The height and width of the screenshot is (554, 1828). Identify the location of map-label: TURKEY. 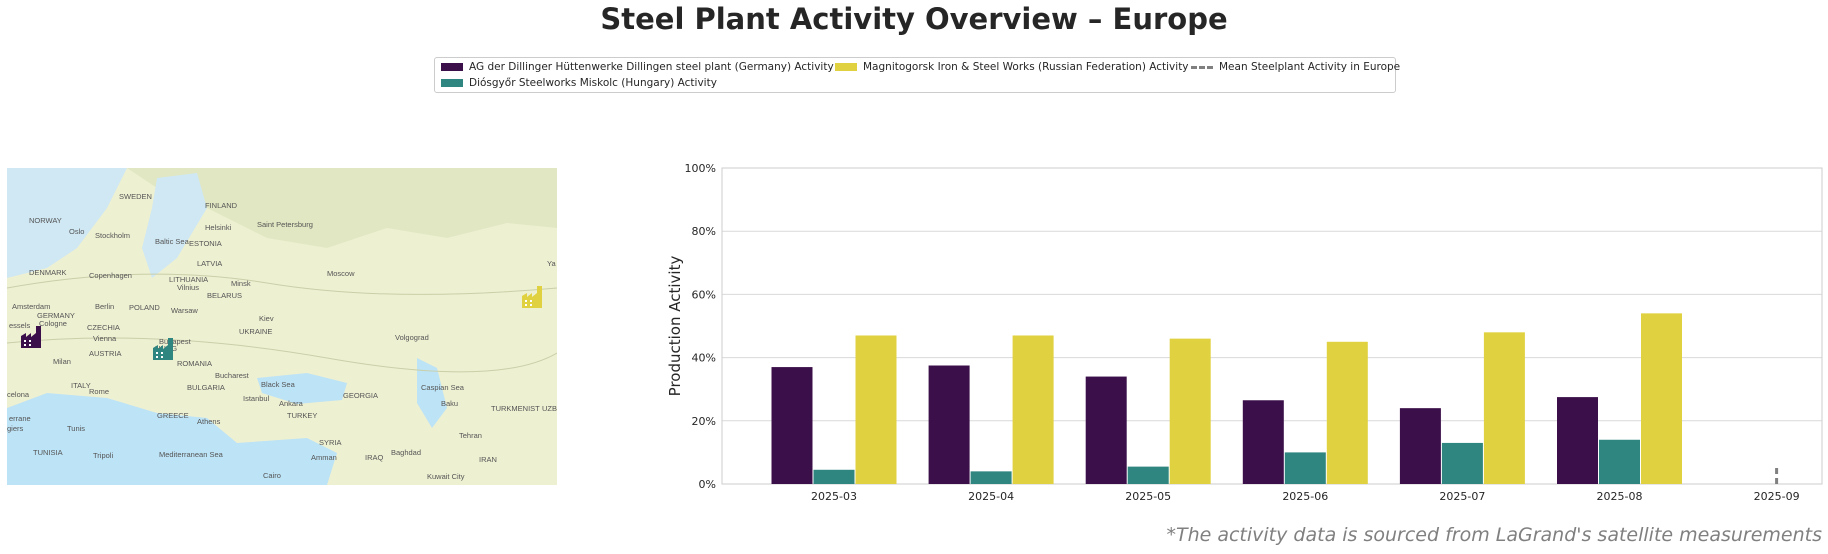
(302, 415).